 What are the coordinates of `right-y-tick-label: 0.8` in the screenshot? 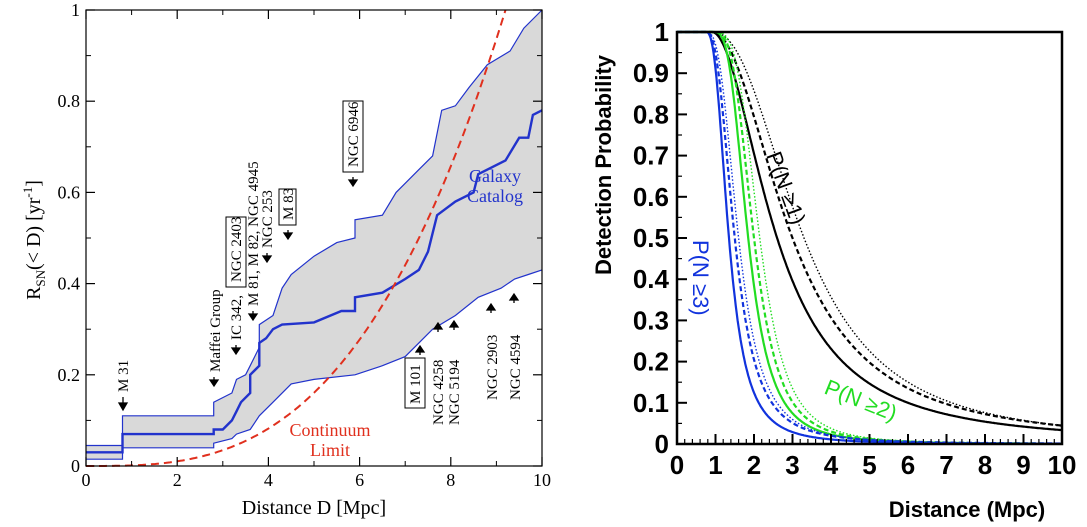 It's located at (651, 114).